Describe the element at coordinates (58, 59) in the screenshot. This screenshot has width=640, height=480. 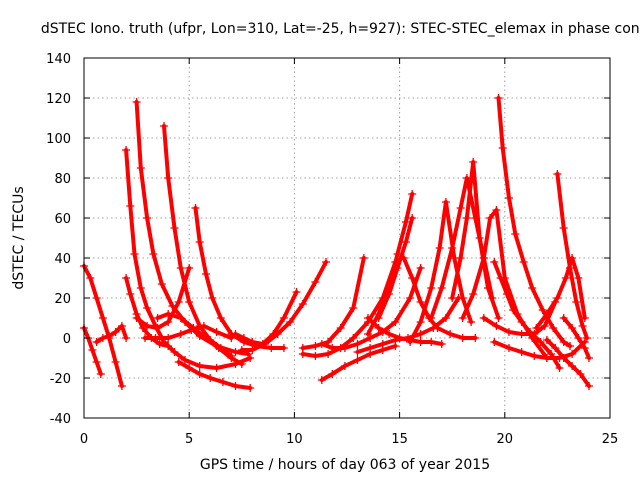
I see `y-tick-label: 140` at that location.